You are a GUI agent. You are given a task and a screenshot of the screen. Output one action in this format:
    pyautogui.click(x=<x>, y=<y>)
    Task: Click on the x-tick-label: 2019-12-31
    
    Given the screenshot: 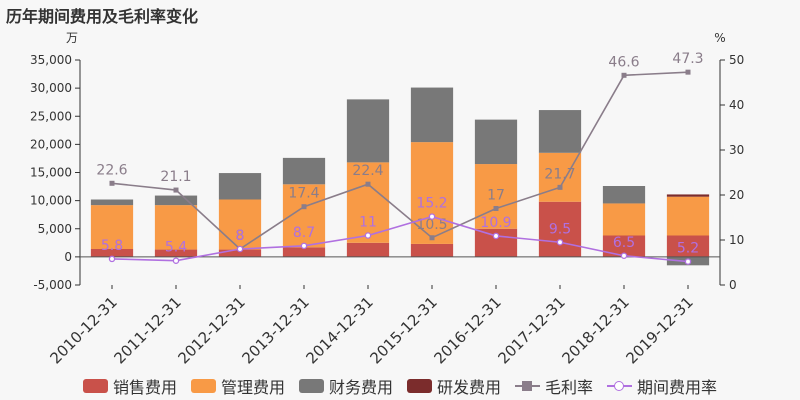 What is the action you would take?
    pyautogui.click(x=659, y=330)
    